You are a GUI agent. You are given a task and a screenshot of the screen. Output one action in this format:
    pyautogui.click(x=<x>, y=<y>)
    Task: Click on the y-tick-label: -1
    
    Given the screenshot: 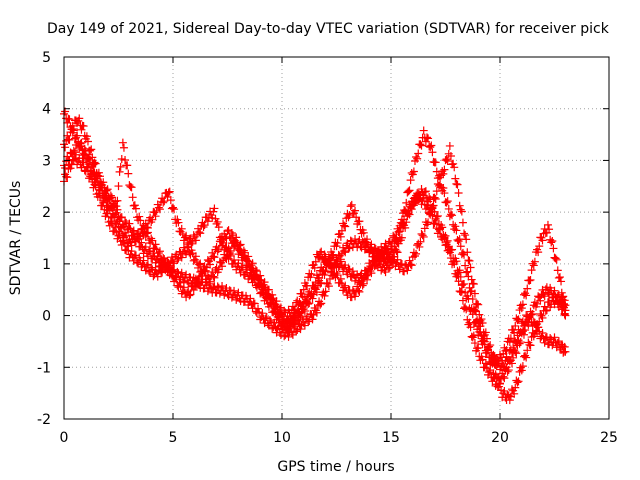 What is the action you would take?
    pyautogui.click(x=44, y=368)
    